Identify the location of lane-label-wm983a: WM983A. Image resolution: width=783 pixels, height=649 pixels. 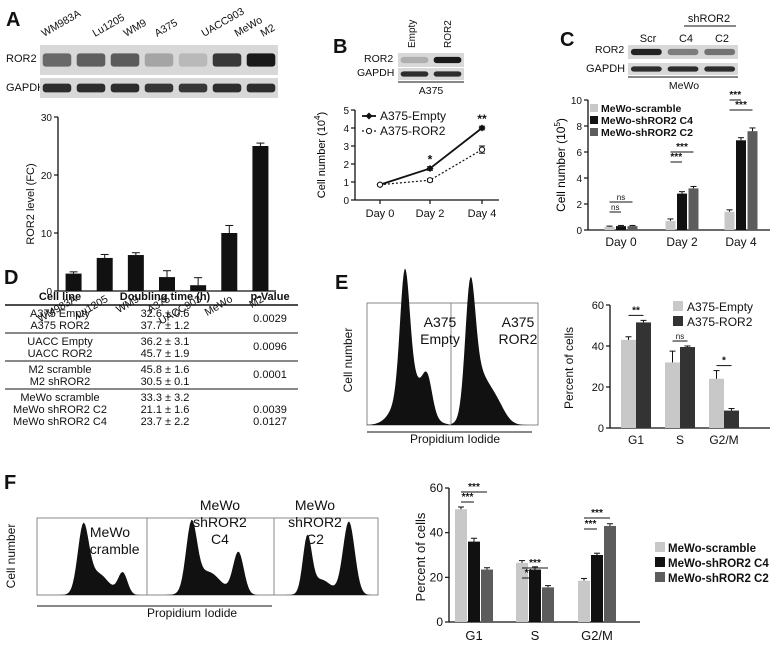
(61, 24).